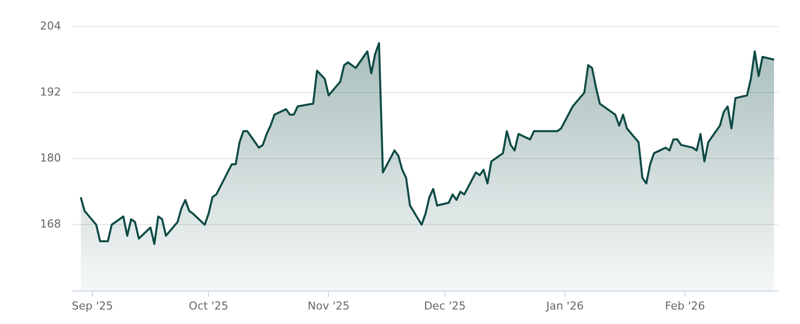 The height and width of the screenshot is (324, 800). What do you see at coordinates (329, 305) in the screenshot?
I see `x-tick-label: Nov '25` at bounding box center [329, 305].